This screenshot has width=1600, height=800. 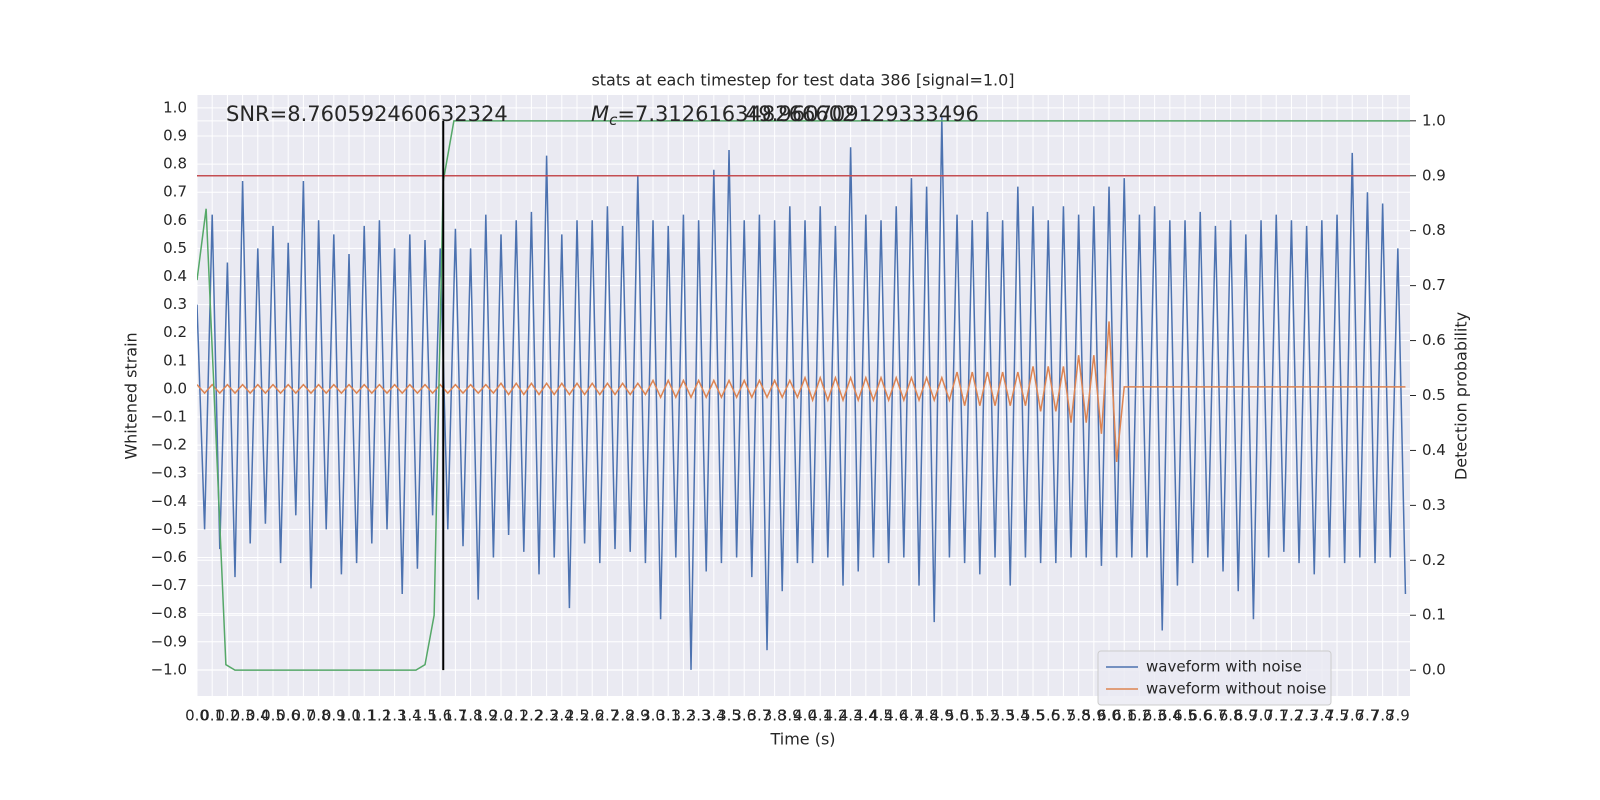 What do you see at coordinates (1236, 689) in the screenshot?
I see `legend-label: waveform without noise` at bounding box center [1236, 689].